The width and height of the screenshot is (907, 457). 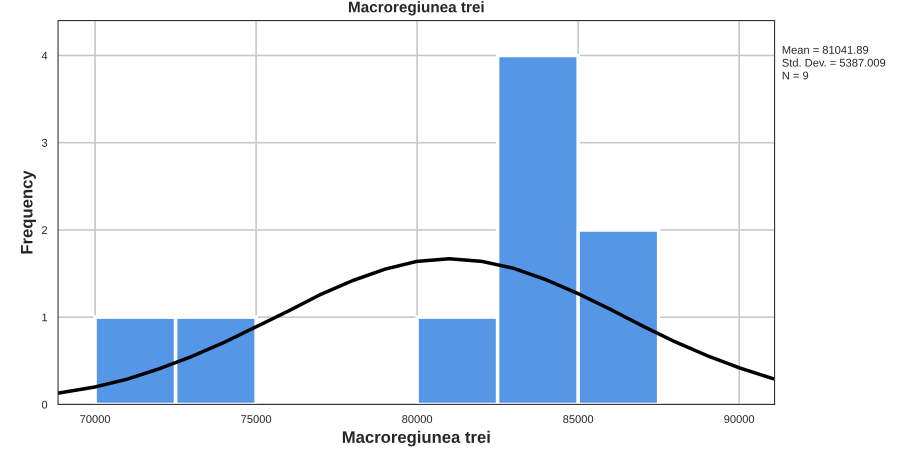 What do you see at coordinates (416, 8) in the screenshot?
I see `chart-title: Macroregiunea trei` at bounding box center [416, 8].